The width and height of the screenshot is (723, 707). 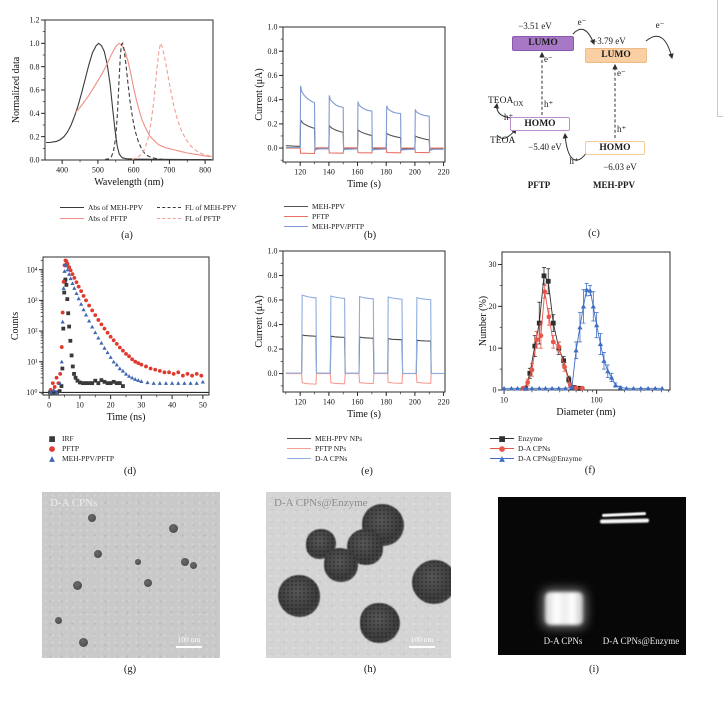 What do you see at coordinates (720, 58) in the screenshot?
I see `page-frame-edge` at bounding box center [720, 58].